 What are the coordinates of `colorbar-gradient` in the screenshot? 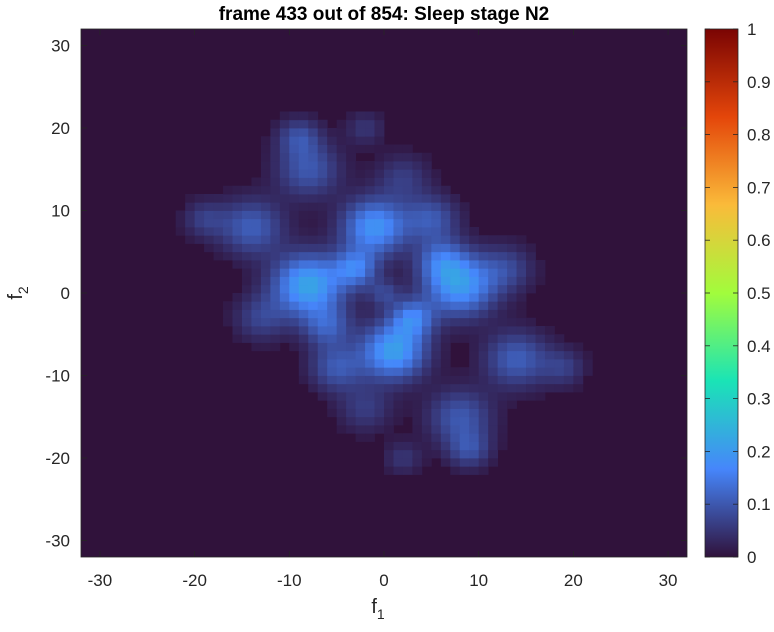 It's located at (721, 293).